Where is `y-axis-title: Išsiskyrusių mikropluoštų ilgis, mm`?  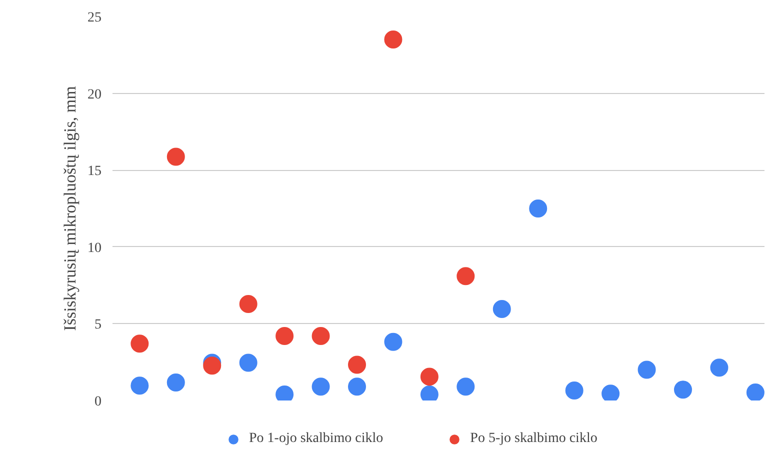
y-axis-title: Išsiskyrusių mikropluoštų ilgis, mm is located at coordinates (70, 208).